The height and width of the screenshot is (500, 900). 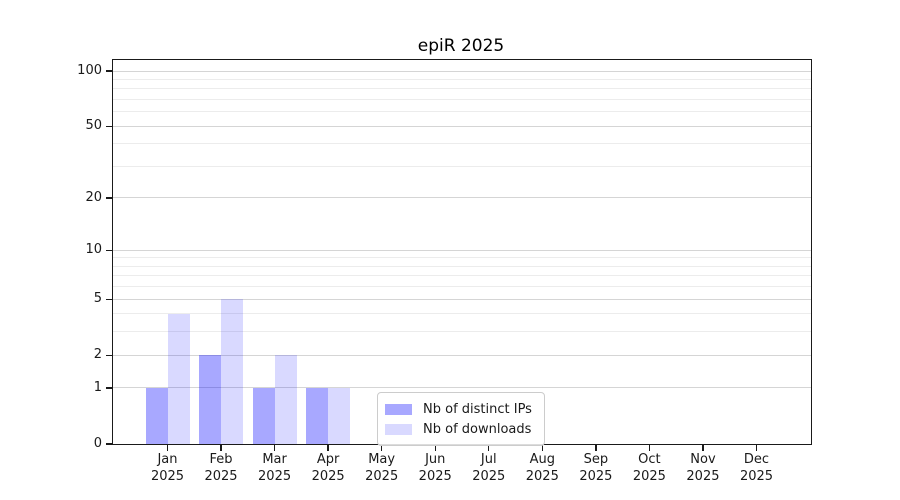 What do you see at coordinates (221, 468) in the screenshot?
I see `x-tick-label: Feb 2025` at bounding box center [221, 468].